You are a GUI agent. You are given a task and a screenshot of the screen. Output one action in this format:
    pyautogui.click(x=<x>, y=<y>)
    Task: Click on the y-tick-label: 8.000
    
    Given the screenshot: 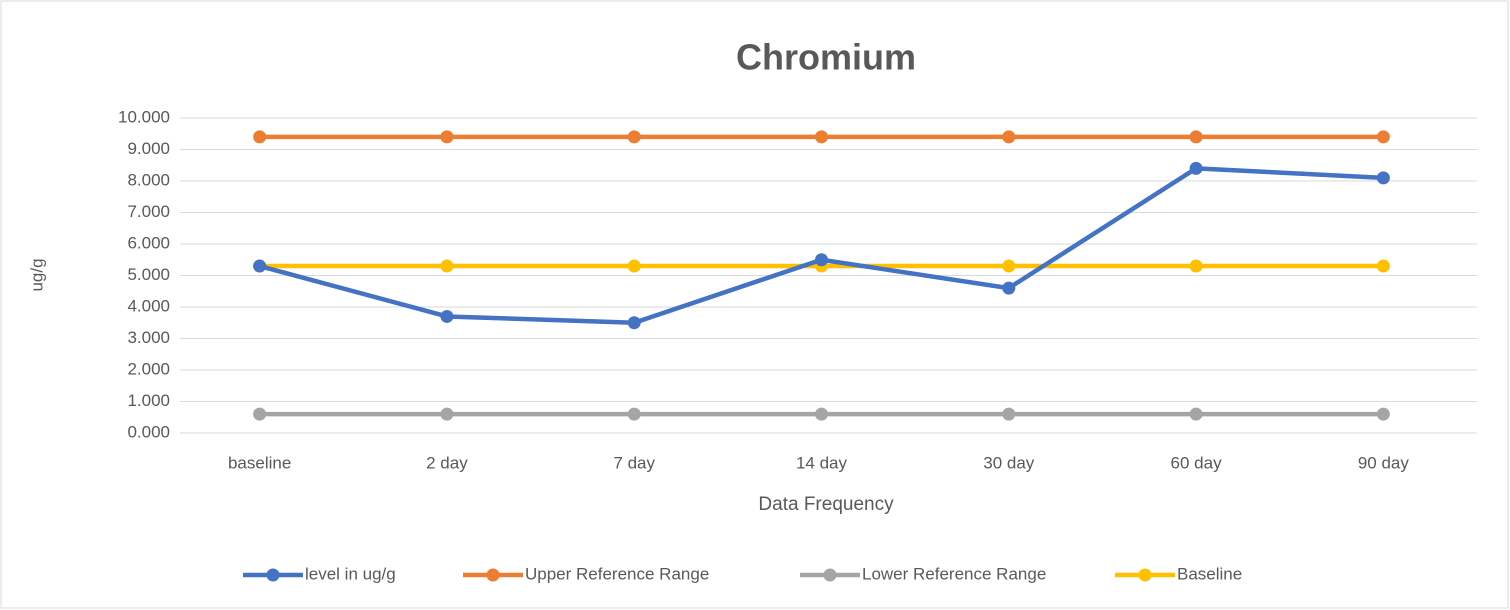 What is the action you would take?
    pyautogui.click(x=148, y=179)
    